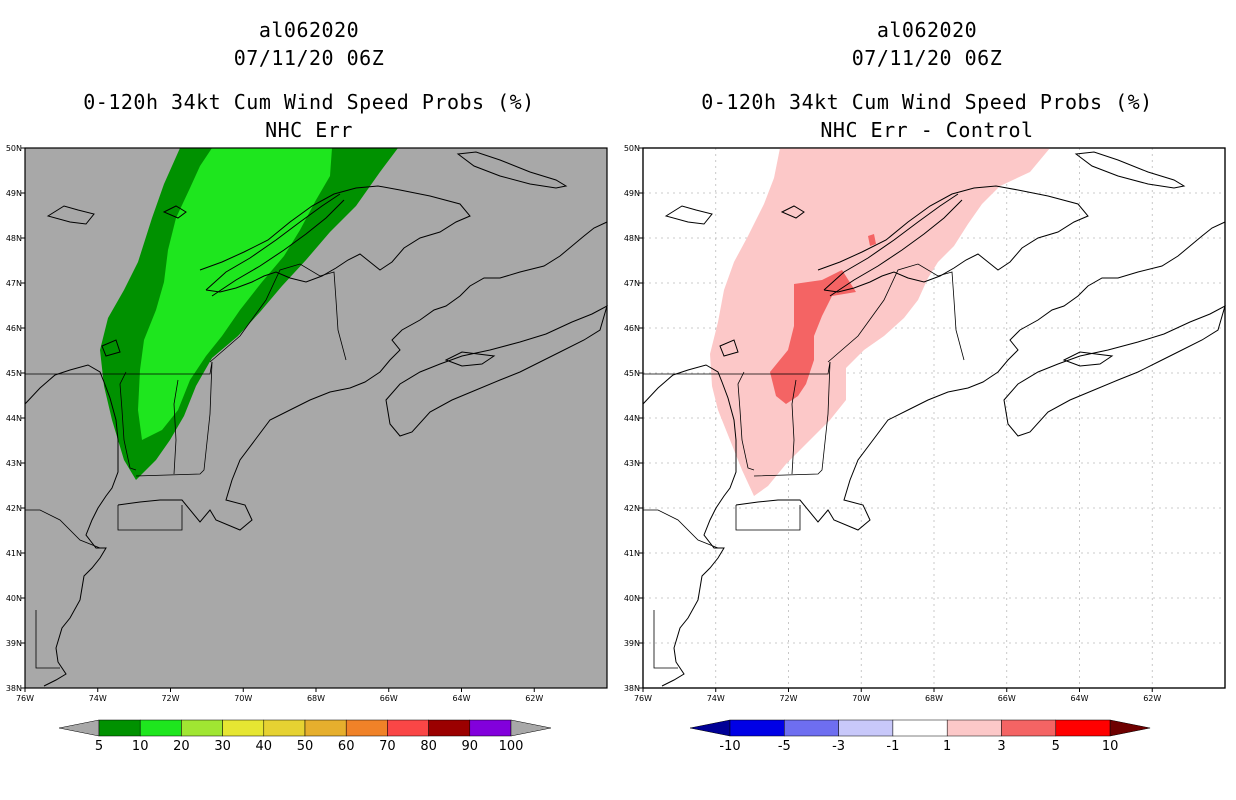 Image resolution: width=1236 pixels, height=800 pixels. Describe the element at coordinates (470, 746) in the screenshot. I see `colorbar-label: 90` at that location.